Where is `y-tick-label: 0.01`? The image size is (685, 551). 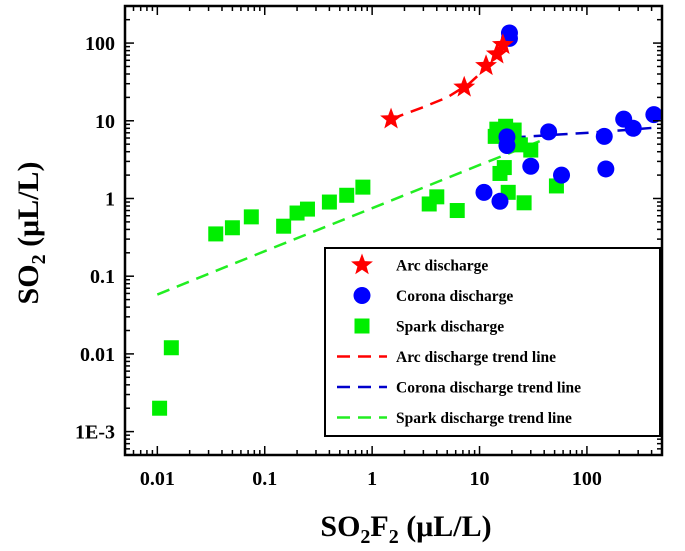 y-tick-label: 0.01 is located at coordinates (97, 355).